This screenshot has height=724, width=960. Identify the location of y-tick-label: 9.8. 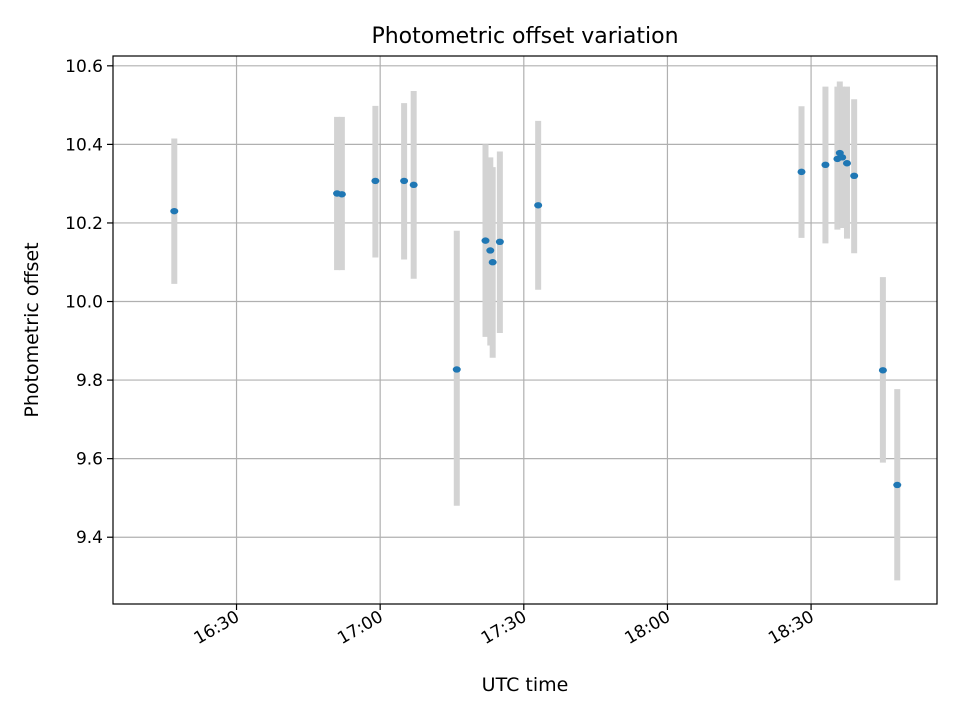
(89, 381).